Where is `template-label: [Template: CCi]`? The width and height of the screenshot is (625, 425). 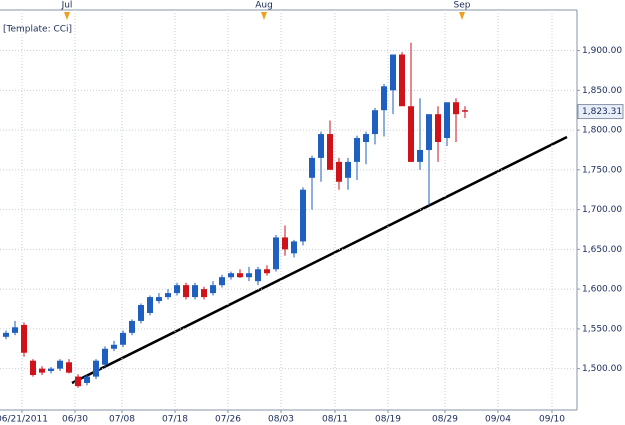
template-label: [Template: CCi] is located at coordinates (37, 30).